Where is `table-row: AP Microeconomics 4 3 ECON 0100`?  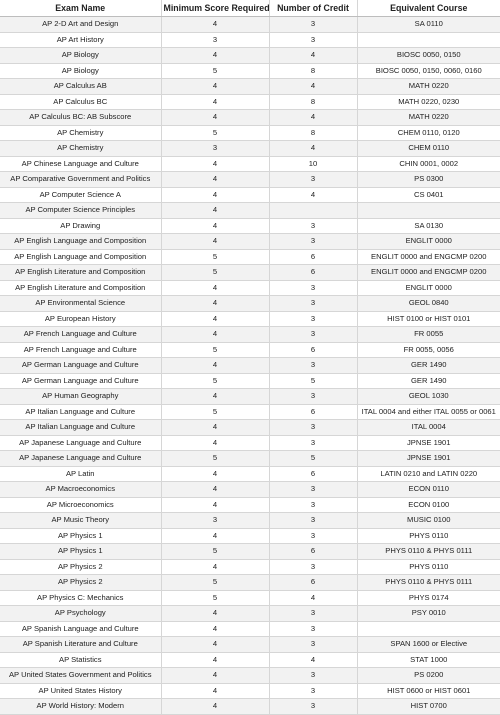
table-row: AP Microeconomics 4 3 ECON 0100 is located at coordinates (250, 505).